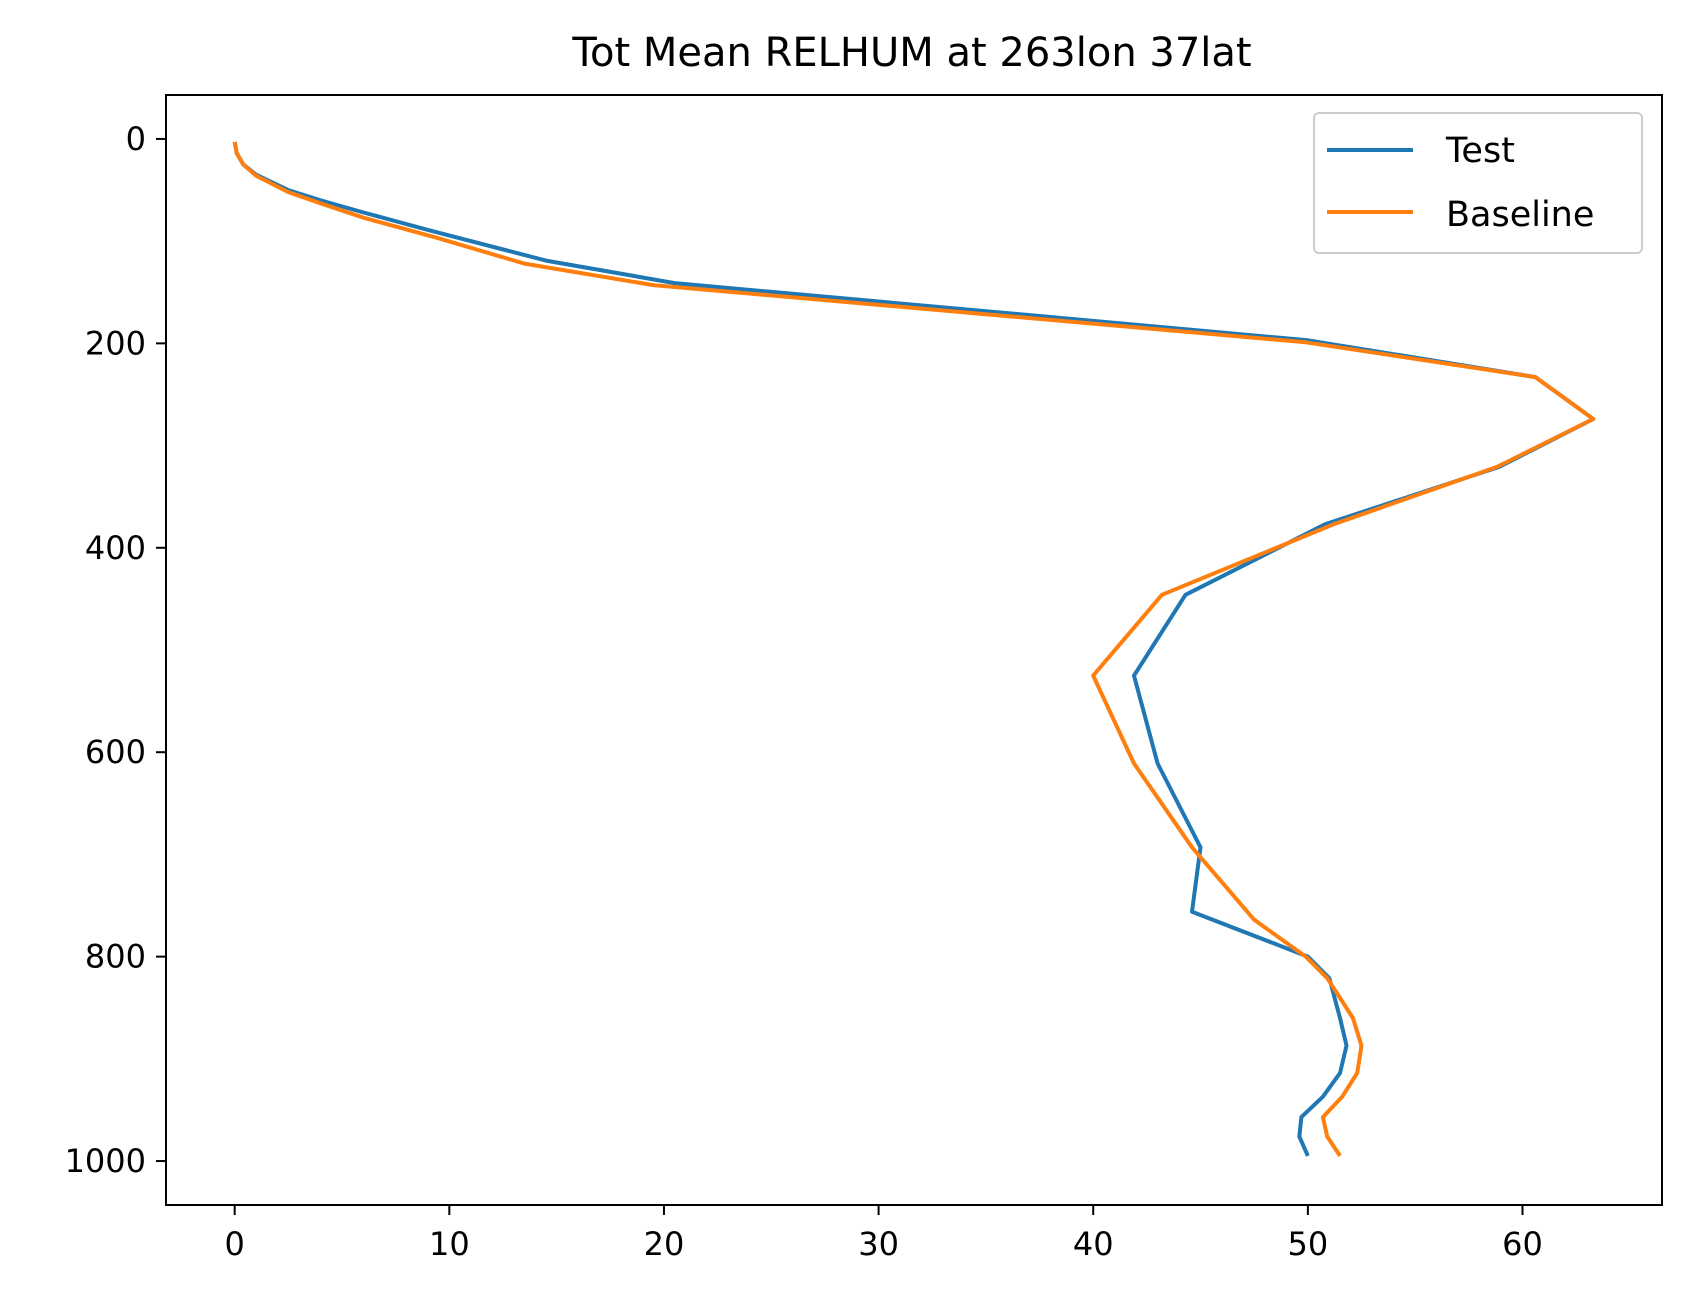  Describe the element at coordinates (1478, 183) in the screenshot. I see `legend: Test Baseline` at that location.